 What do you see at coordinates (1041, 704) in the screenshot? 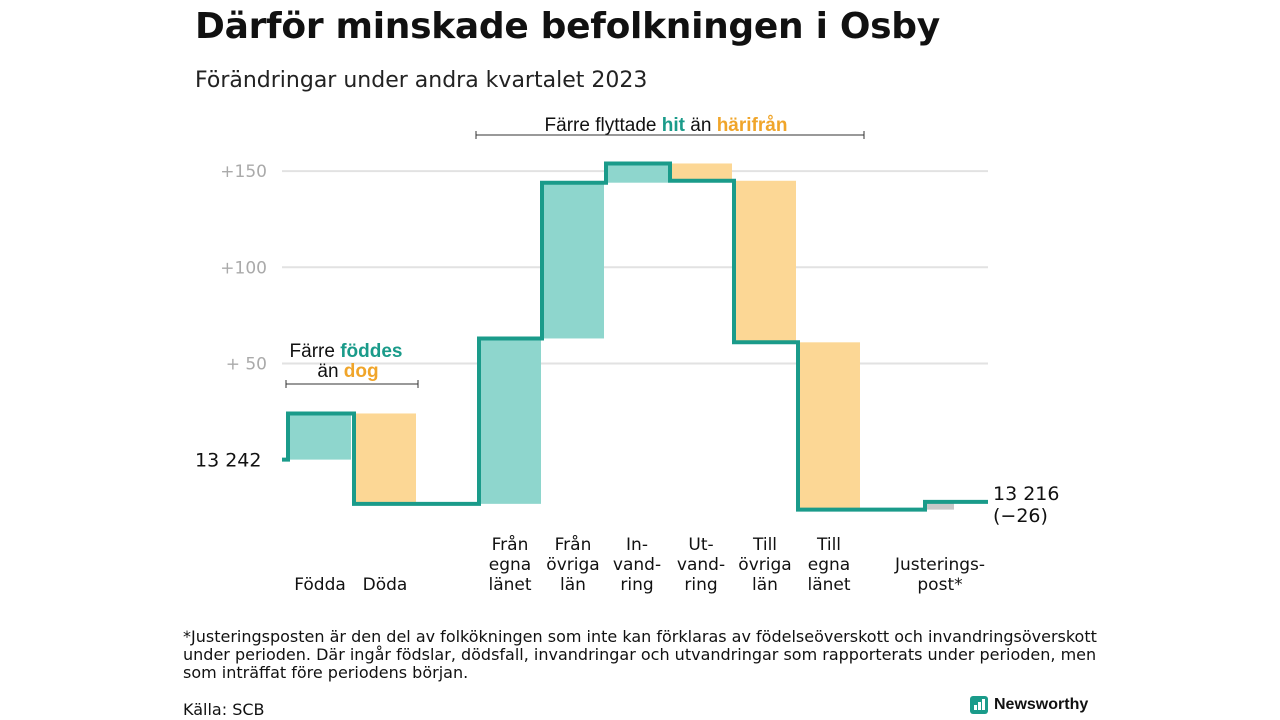
I see `brand-name: Newsworthy` at bounding box center [1041, 704].